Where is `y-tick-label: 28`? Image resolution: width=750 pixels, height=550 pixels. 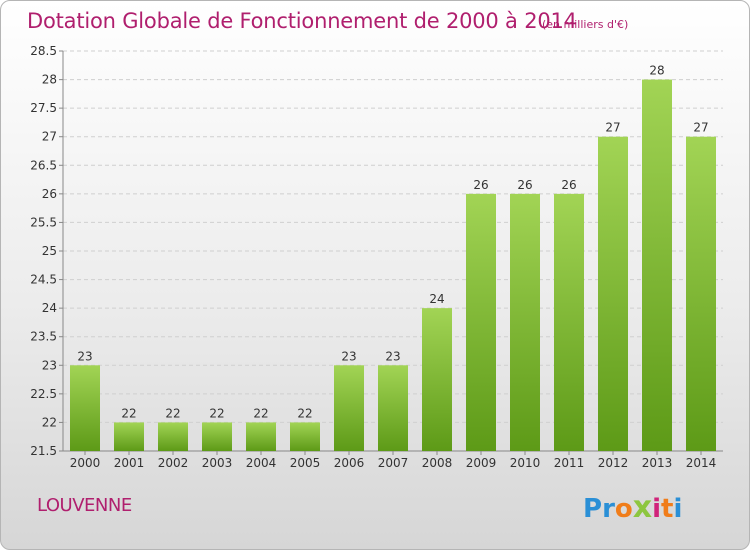 y-tick-label: 28 is located at coordinates (49, 80).